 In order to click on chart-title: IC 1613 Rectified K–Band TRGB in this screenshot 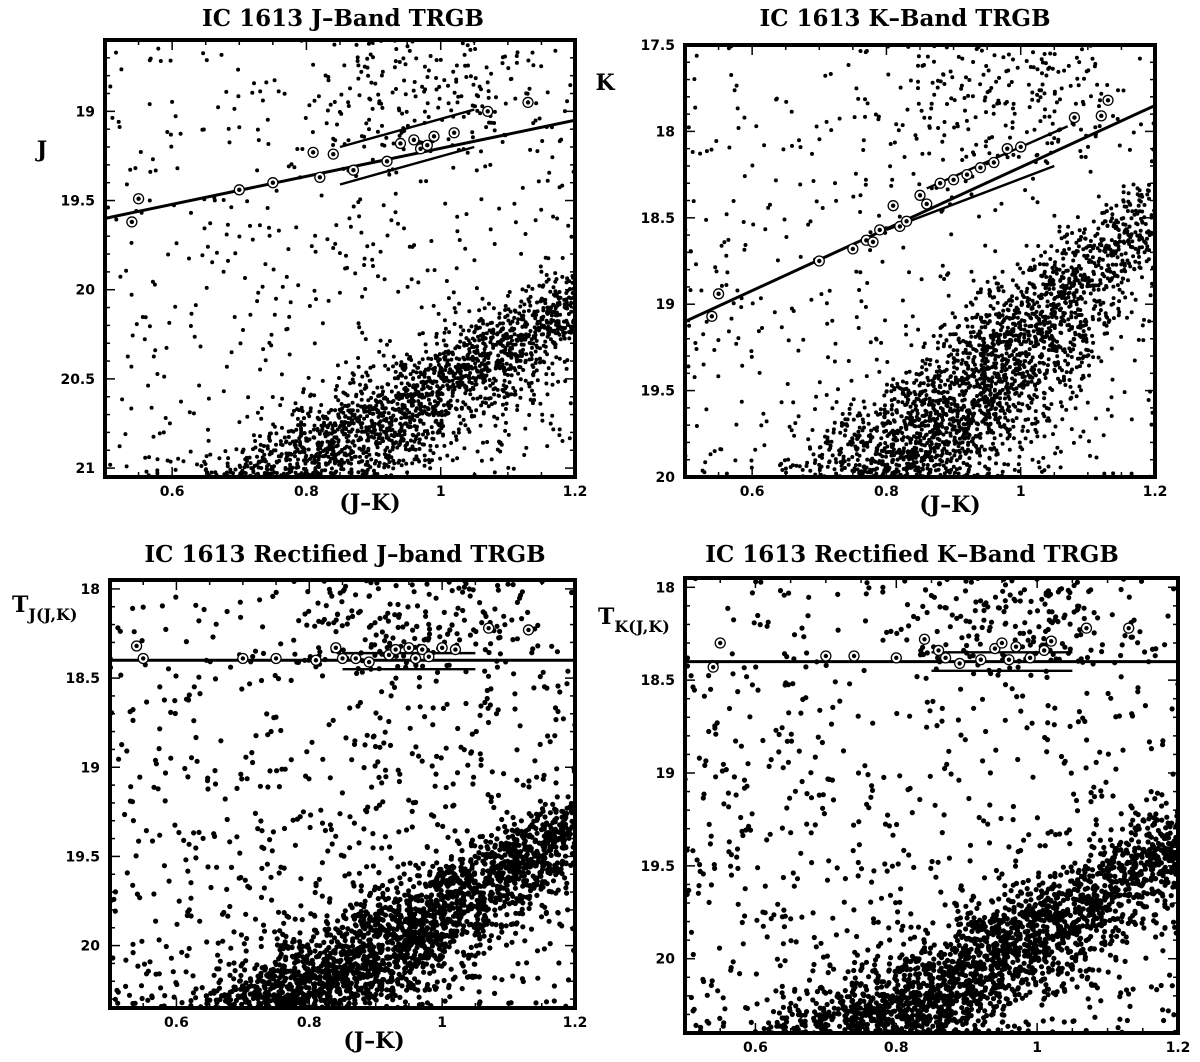, I will do `click(912, 554)`.